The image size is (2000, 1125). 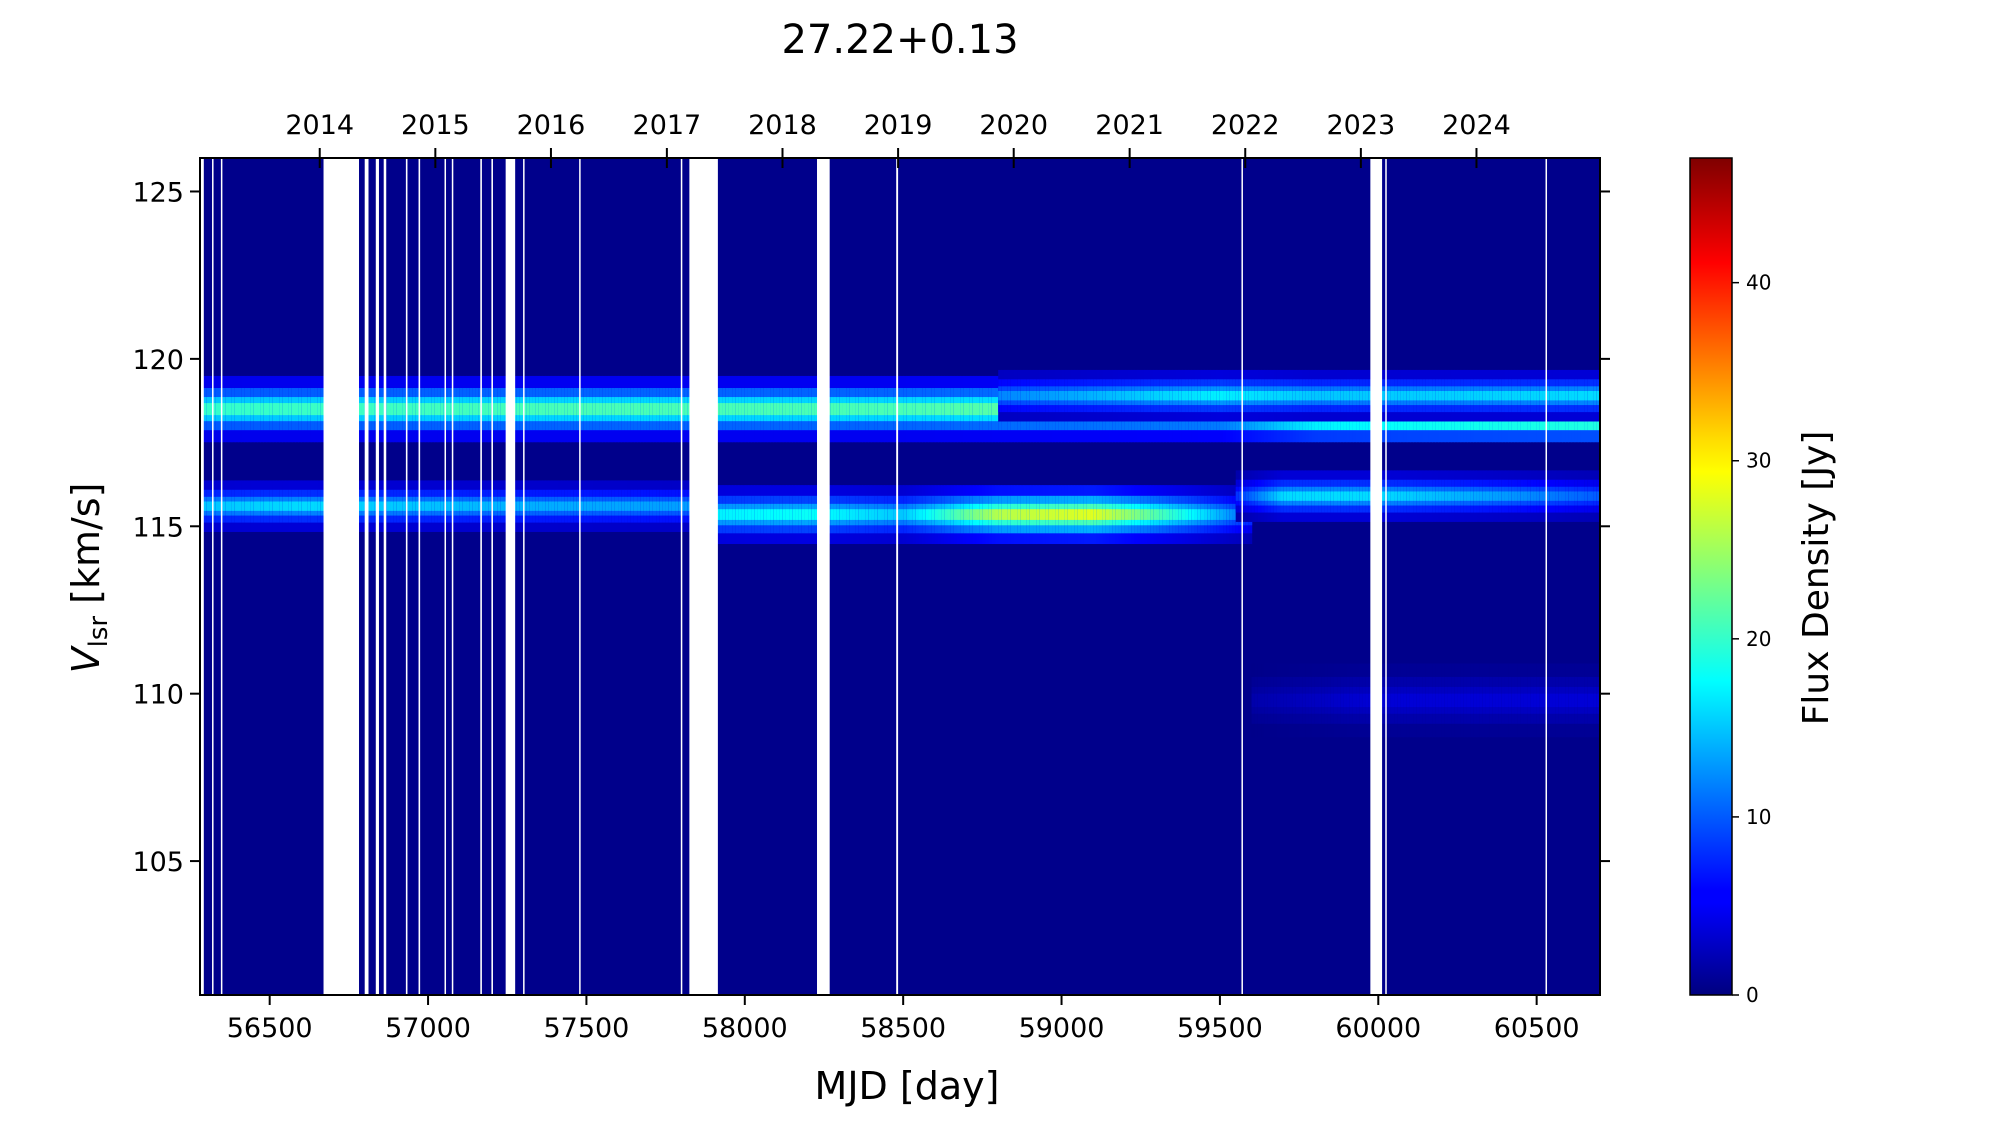 What do you see at coordinates (1758, 639) in the screenshot?
I see `colorbar-tick-label: 20` at bounding box center [1758, 639].